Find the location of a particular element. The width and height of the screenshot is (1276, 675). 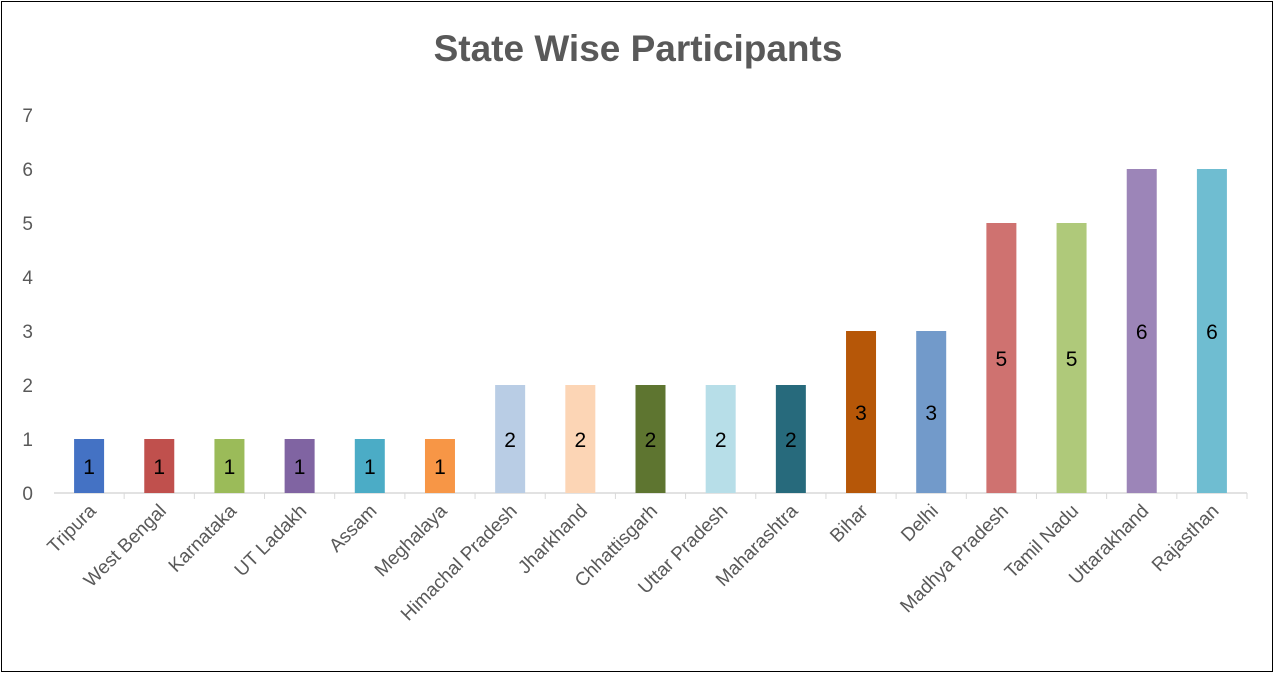

x-tick-label: Karnataka is located at coordinates (203, 538).